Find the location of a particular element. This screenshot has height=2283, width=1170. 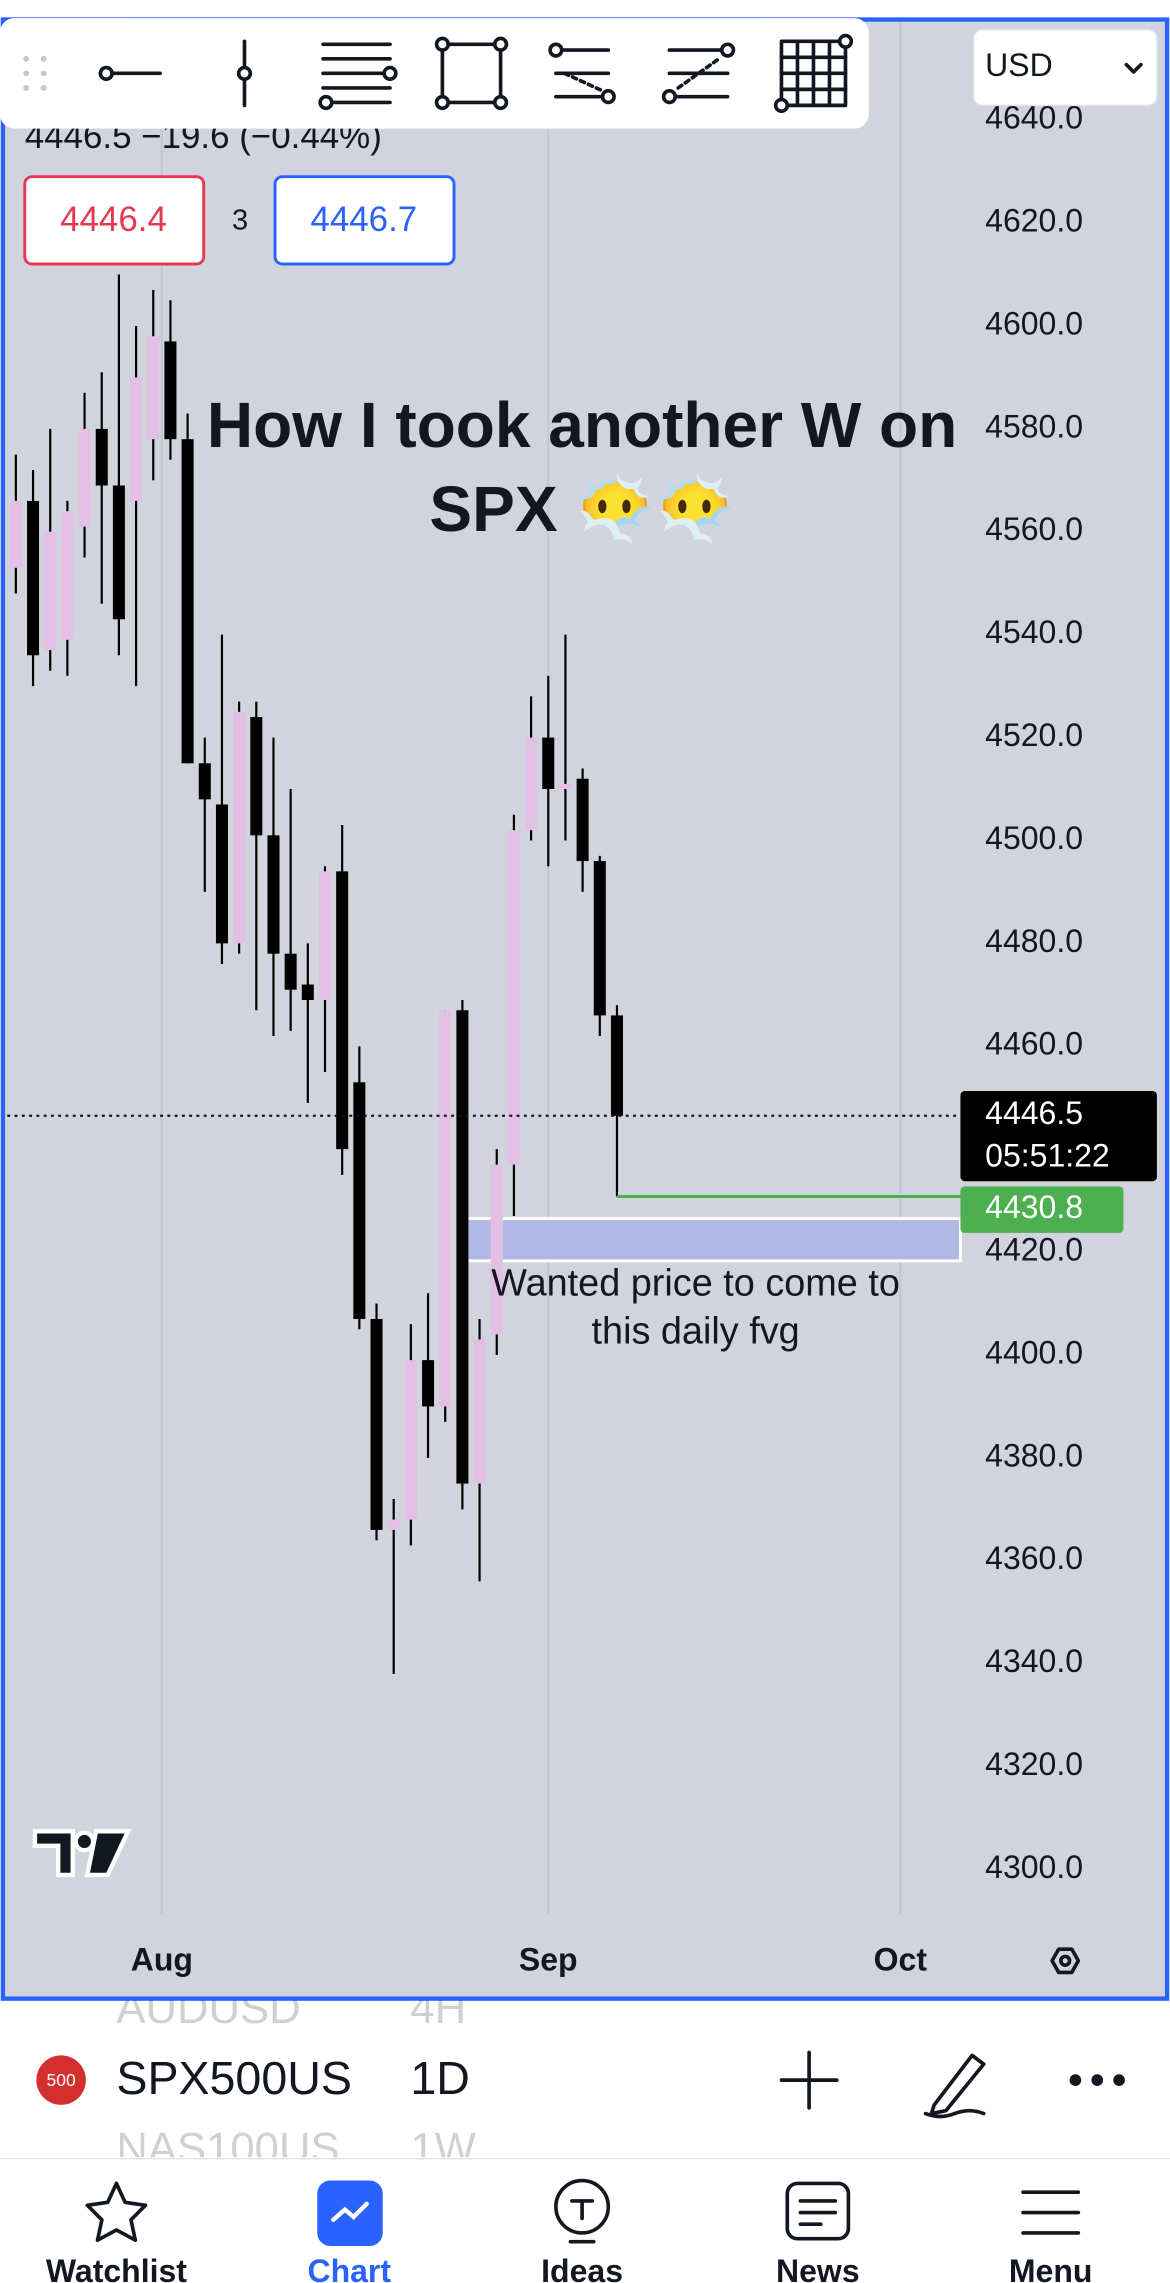

settings-icon is located at coordinates (1065, 1960).